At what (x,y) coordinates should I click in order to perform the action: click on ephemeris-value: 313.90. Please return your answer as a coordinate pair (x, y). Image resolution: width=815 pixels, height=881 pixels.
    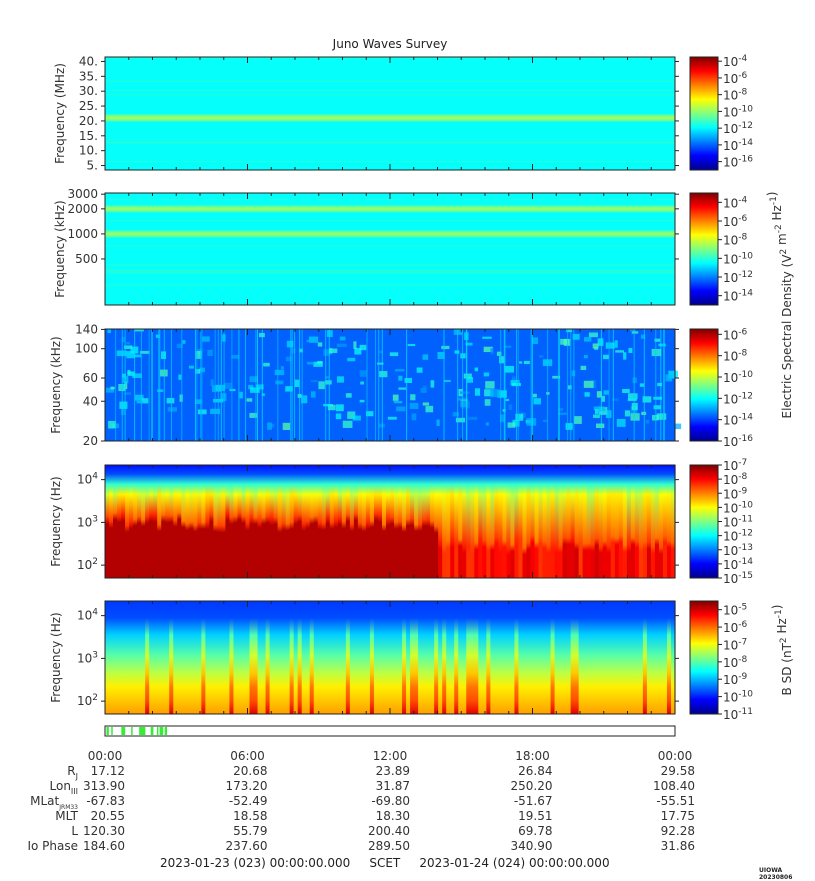
    Looking at the image, I should click on (104, 786).